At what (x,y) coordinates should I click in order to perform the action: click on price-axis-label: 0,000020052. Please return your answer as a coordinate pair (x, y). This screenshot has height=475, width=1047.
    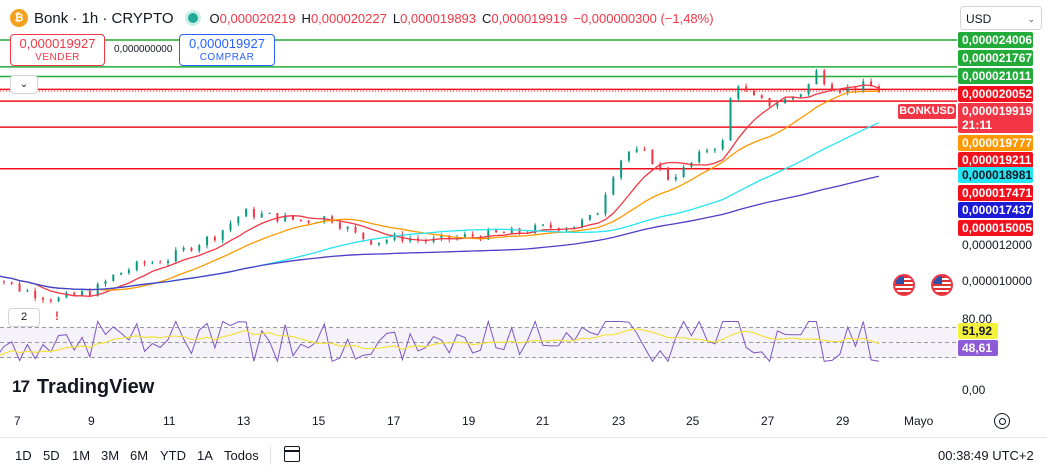
    Looking at the image, I should click on (995, 94).